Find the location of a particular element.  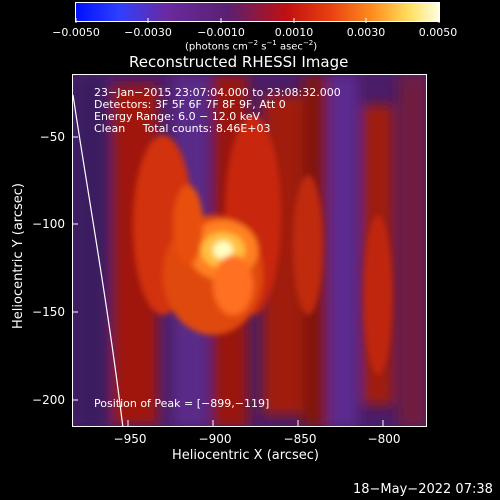

colorbar-tick: −0.0050 is located at coordinates (76, 32).